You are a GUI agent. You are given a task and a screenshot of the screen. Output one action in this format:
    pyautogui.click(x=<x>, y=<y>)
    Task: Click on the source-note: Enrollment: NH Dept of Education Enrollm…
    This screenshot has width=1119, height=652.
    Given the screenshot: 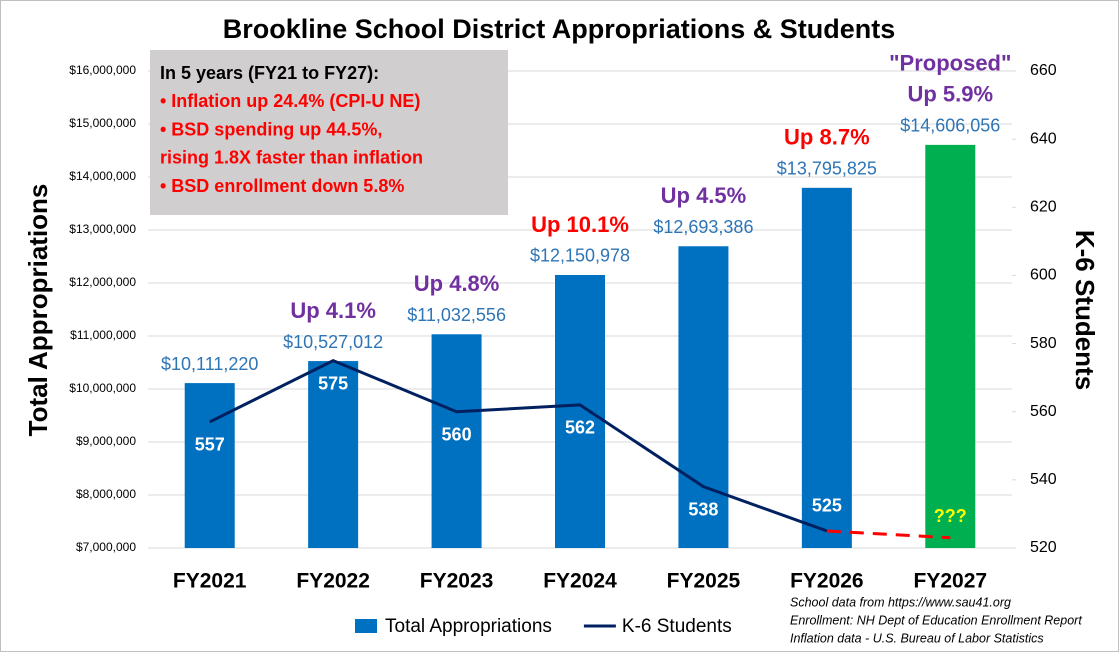 What is the action you would take?
    pyautogui.click(x=936, y=620)
    